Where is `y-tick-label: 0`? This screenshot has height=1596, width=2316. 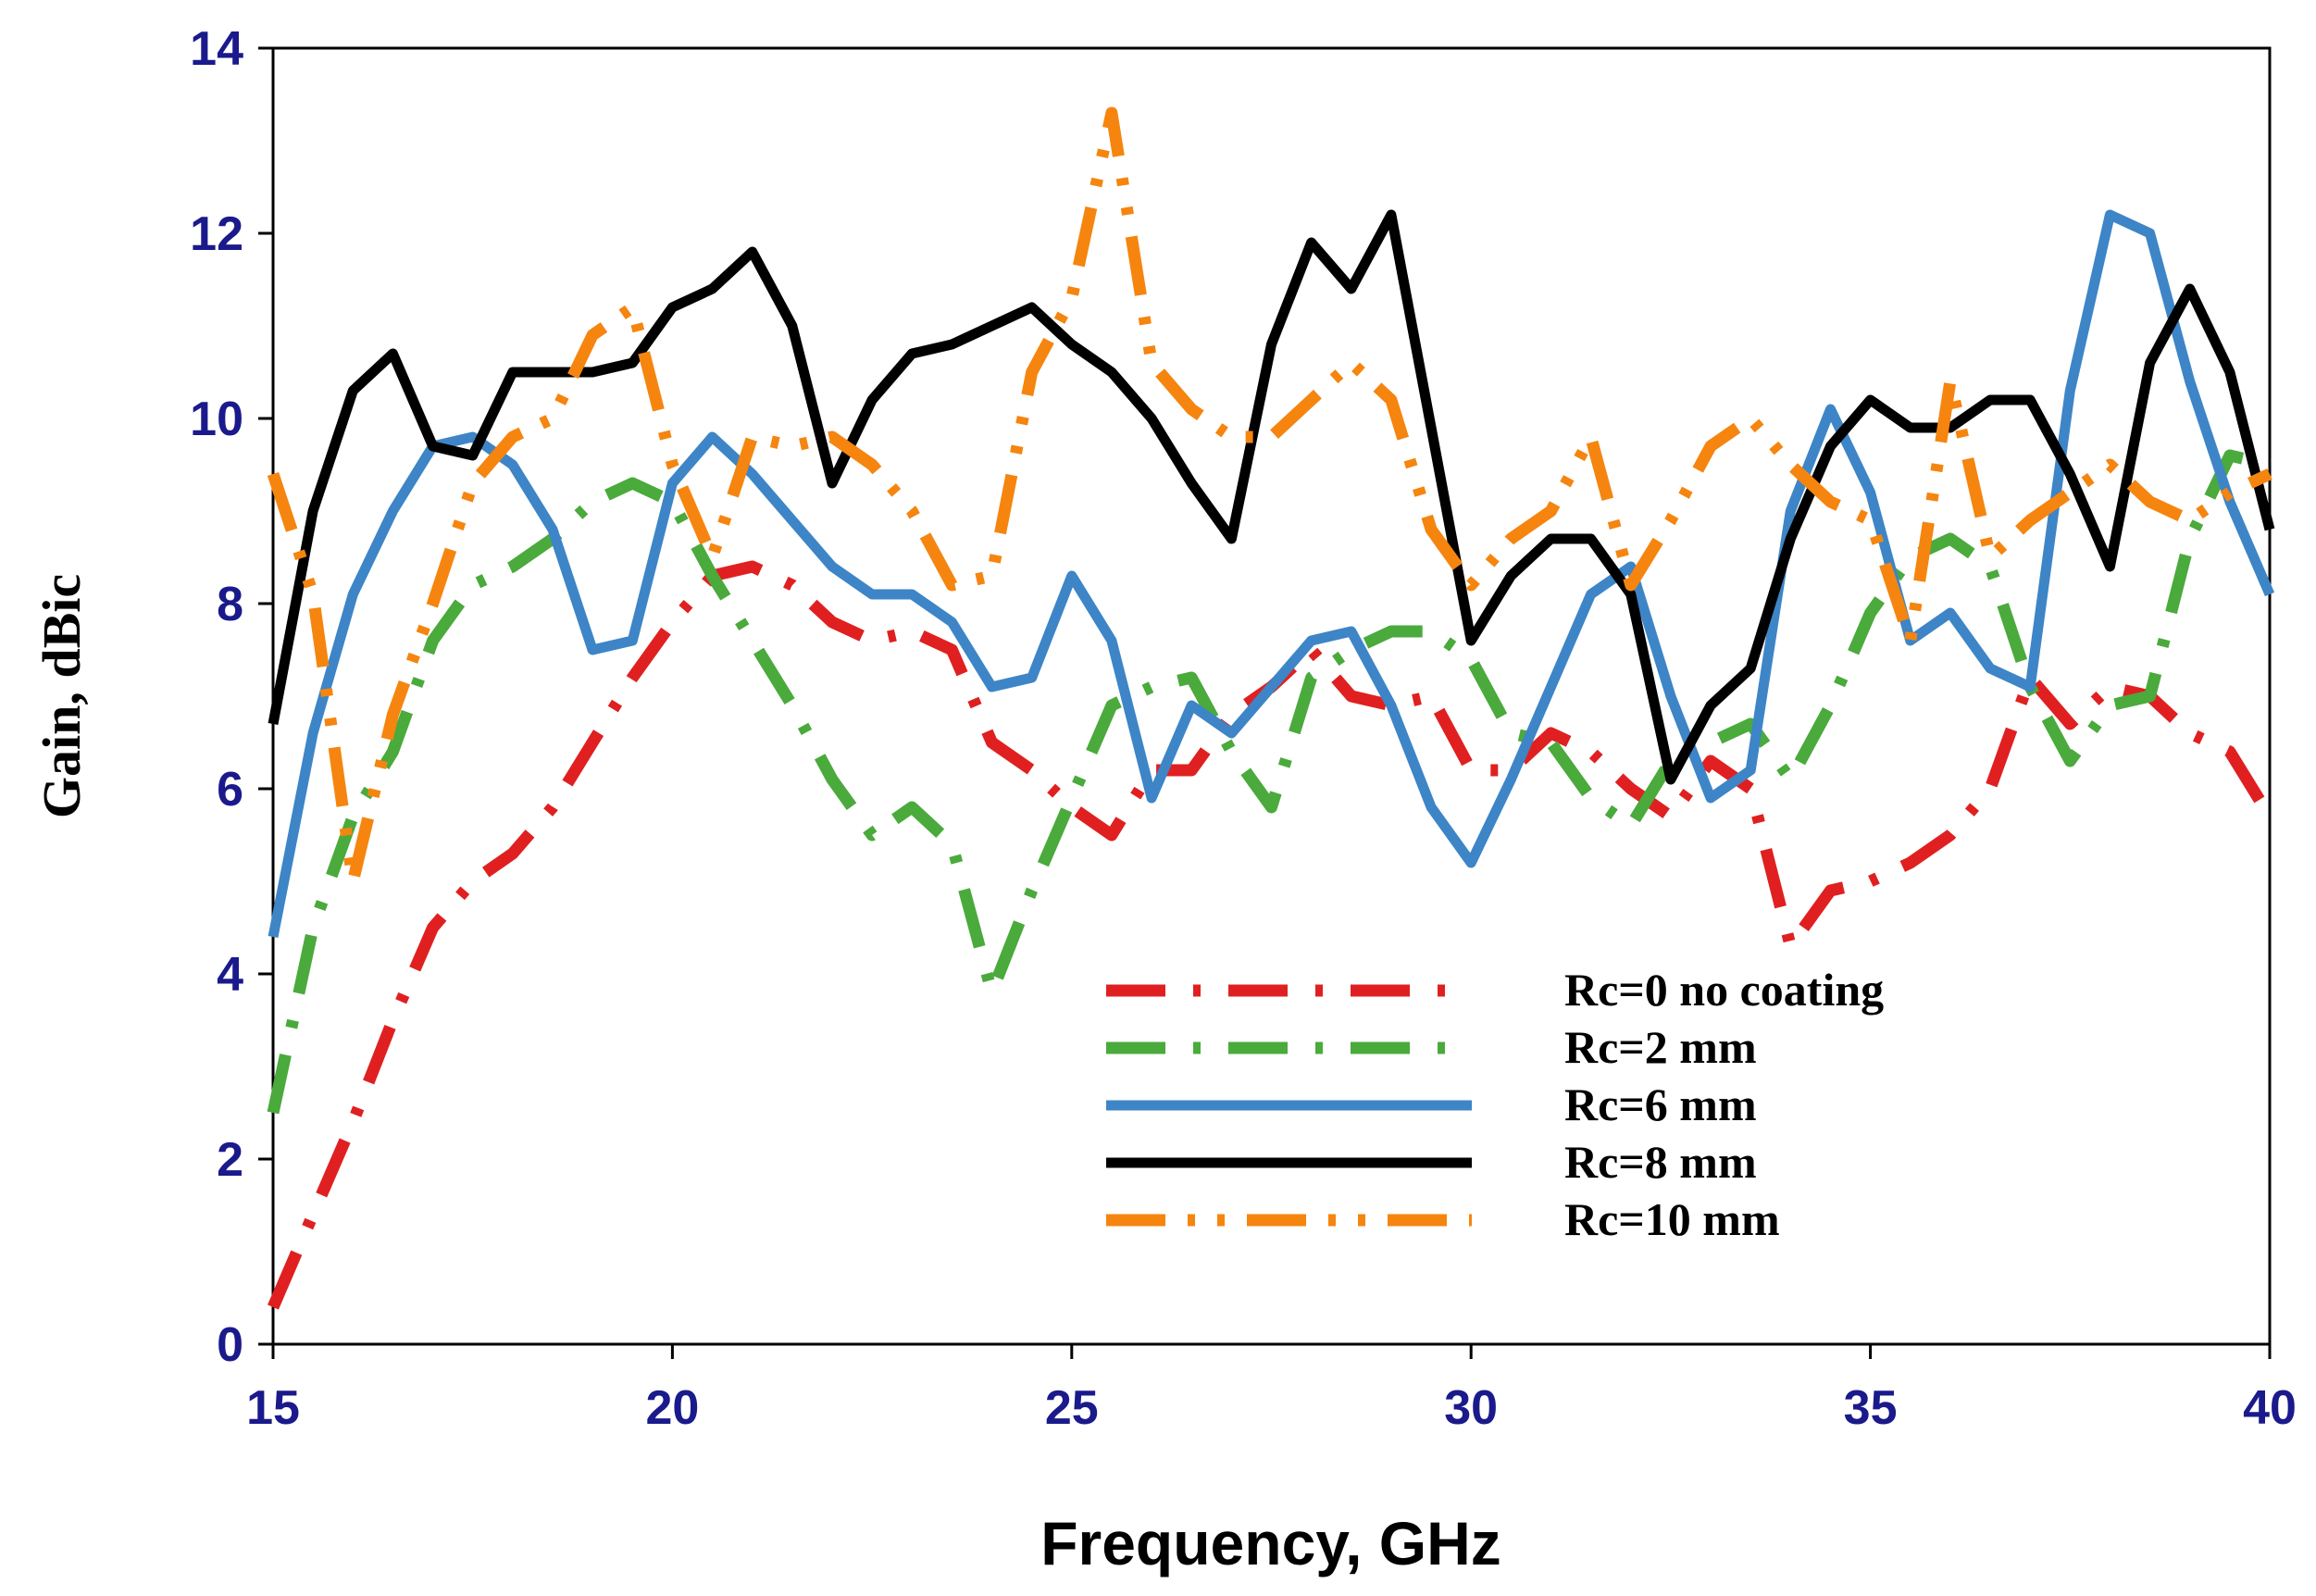
y-tick-label: 0 is located at coordinates (230, 1345).